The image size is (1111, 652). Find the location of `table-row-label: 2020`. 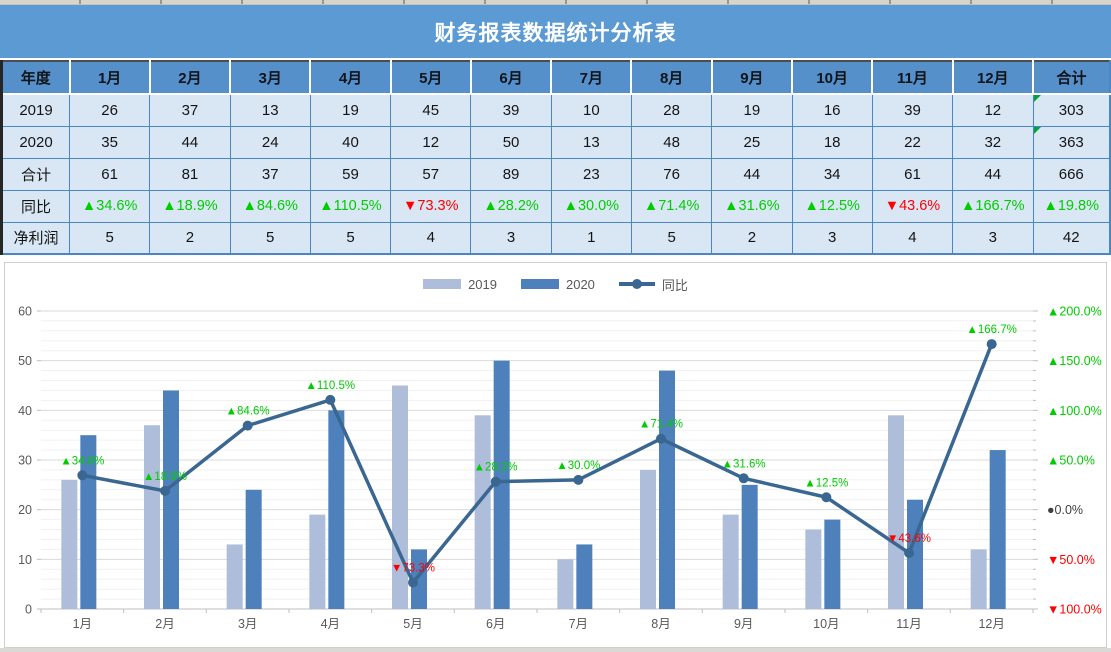

table-row-label: 2020 is located at coordinates (35, 142).